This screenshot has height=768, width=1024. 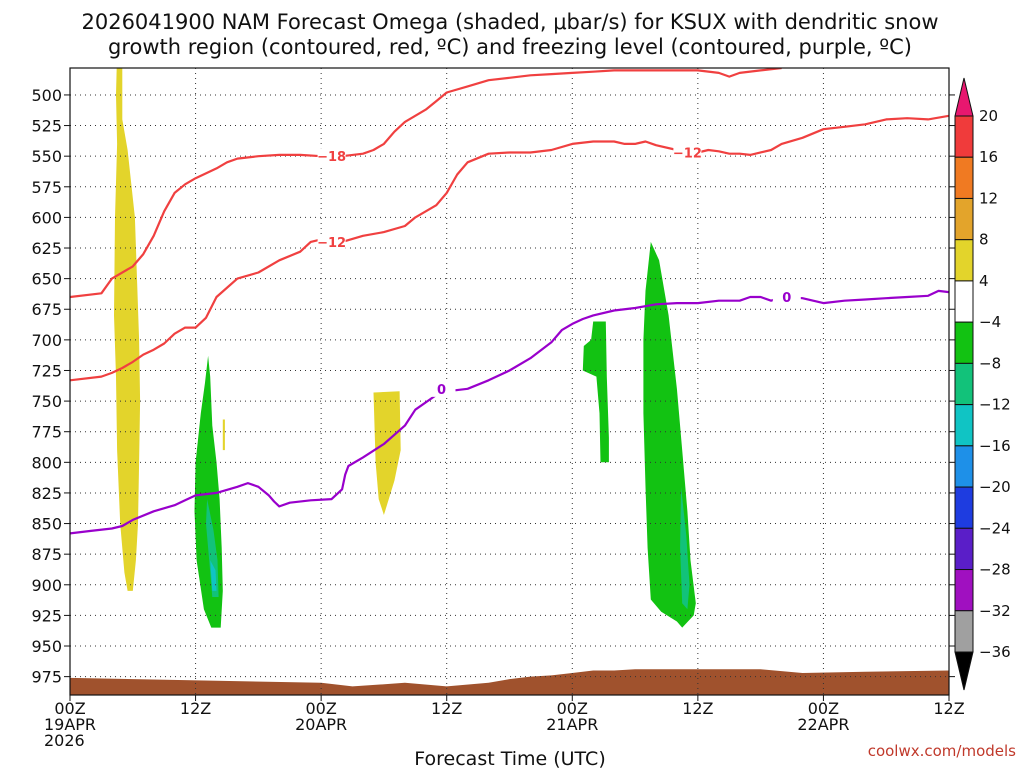 I want to click on colorbar-label: −24, so click(x=995, y=528).